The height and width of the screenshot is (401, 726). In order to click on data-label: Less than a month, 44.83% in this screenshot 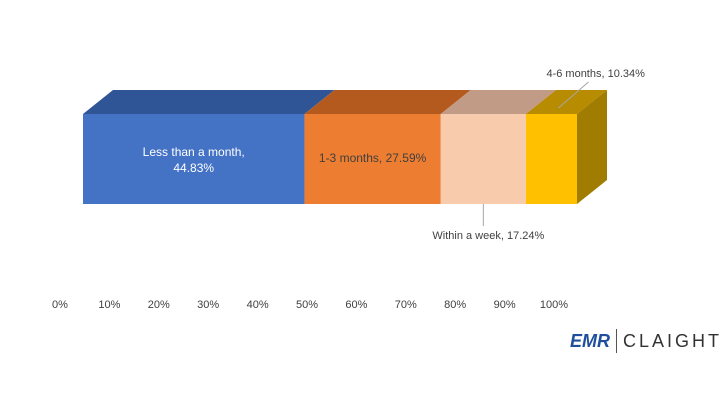, I will do `click(193, 160)`.